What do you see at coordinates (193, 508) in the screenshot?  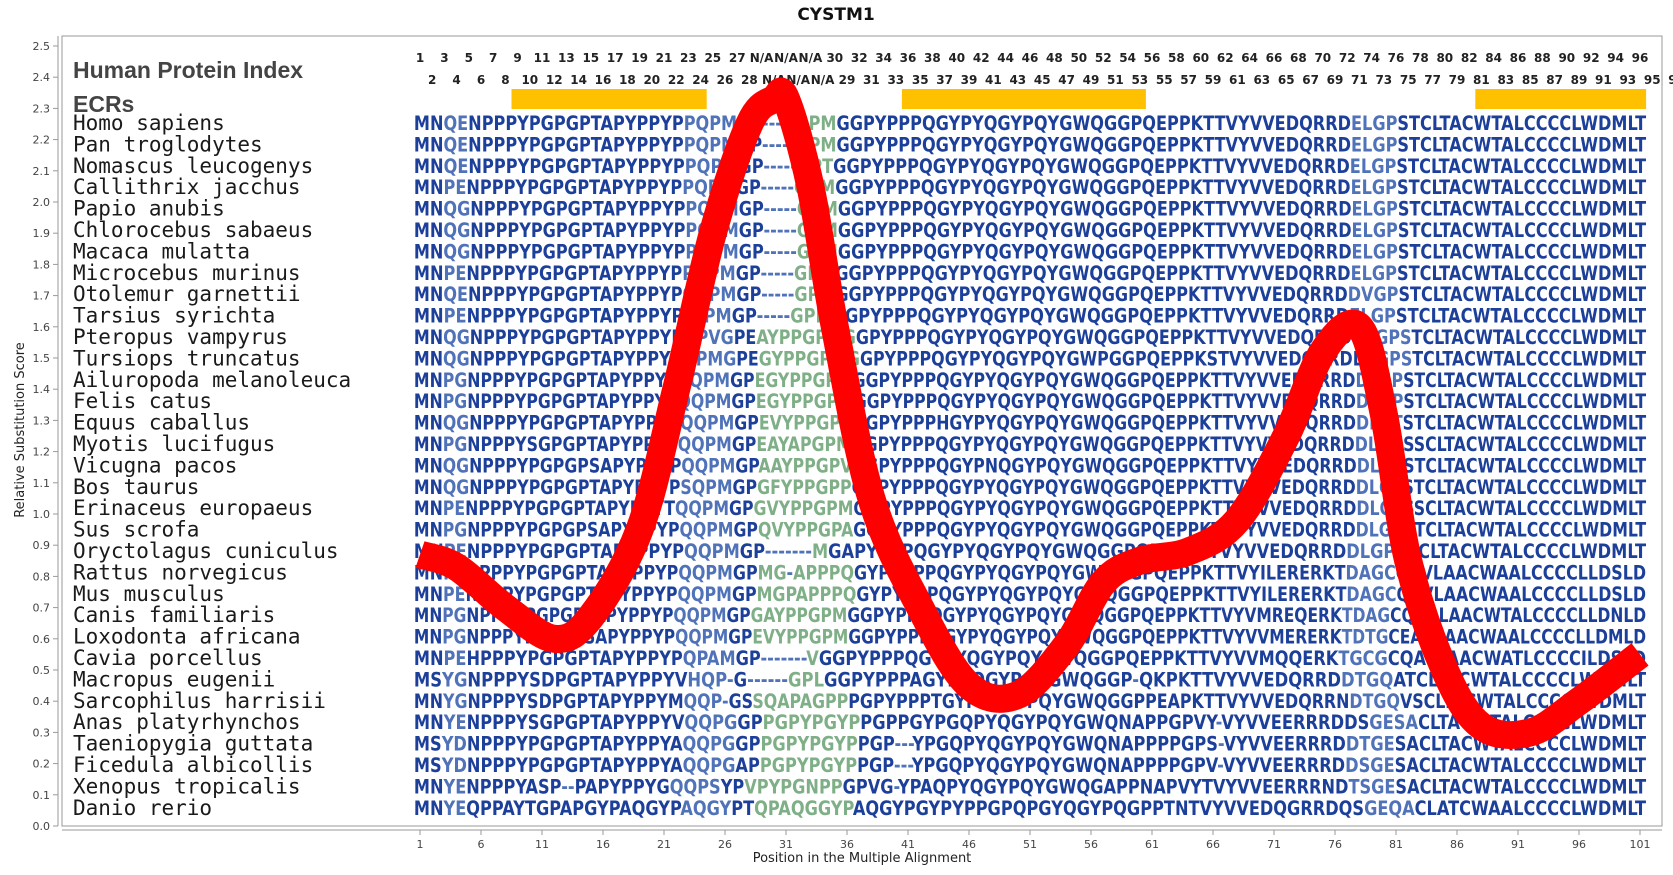 I see `species-label: Erinaceus europaeus` at bounding box center [193, 508].